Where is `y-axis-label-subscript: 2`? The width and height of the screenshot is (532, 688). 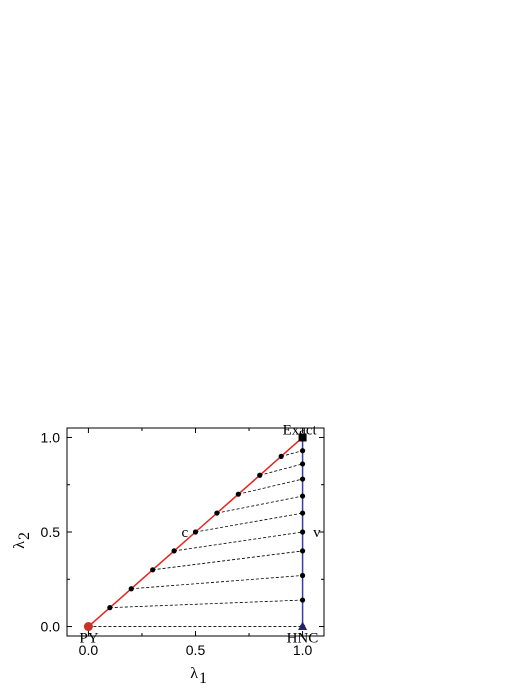
y-axis-label-subscript: 2 is located at coordinates (24, 536).